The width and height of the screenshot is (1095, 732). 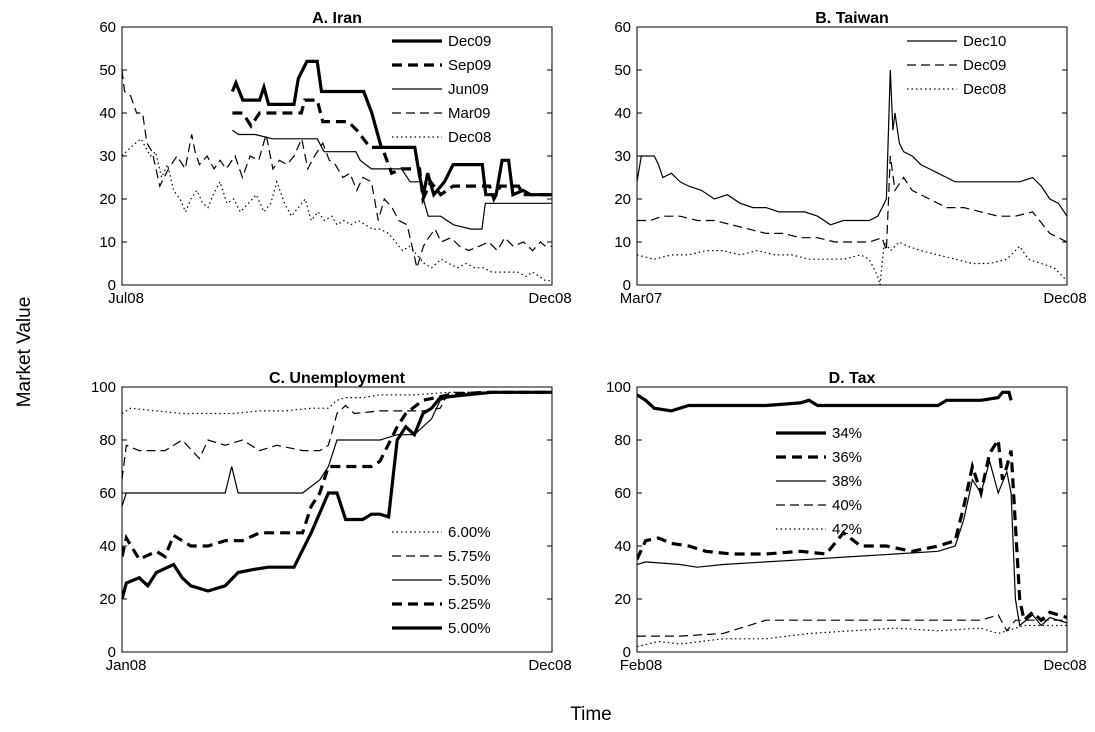 What do you see at coordinates (956, 65) in the screenshot?
I see `legend: Dec10 Dec09 Dec08` at bounding box center [956, 65].